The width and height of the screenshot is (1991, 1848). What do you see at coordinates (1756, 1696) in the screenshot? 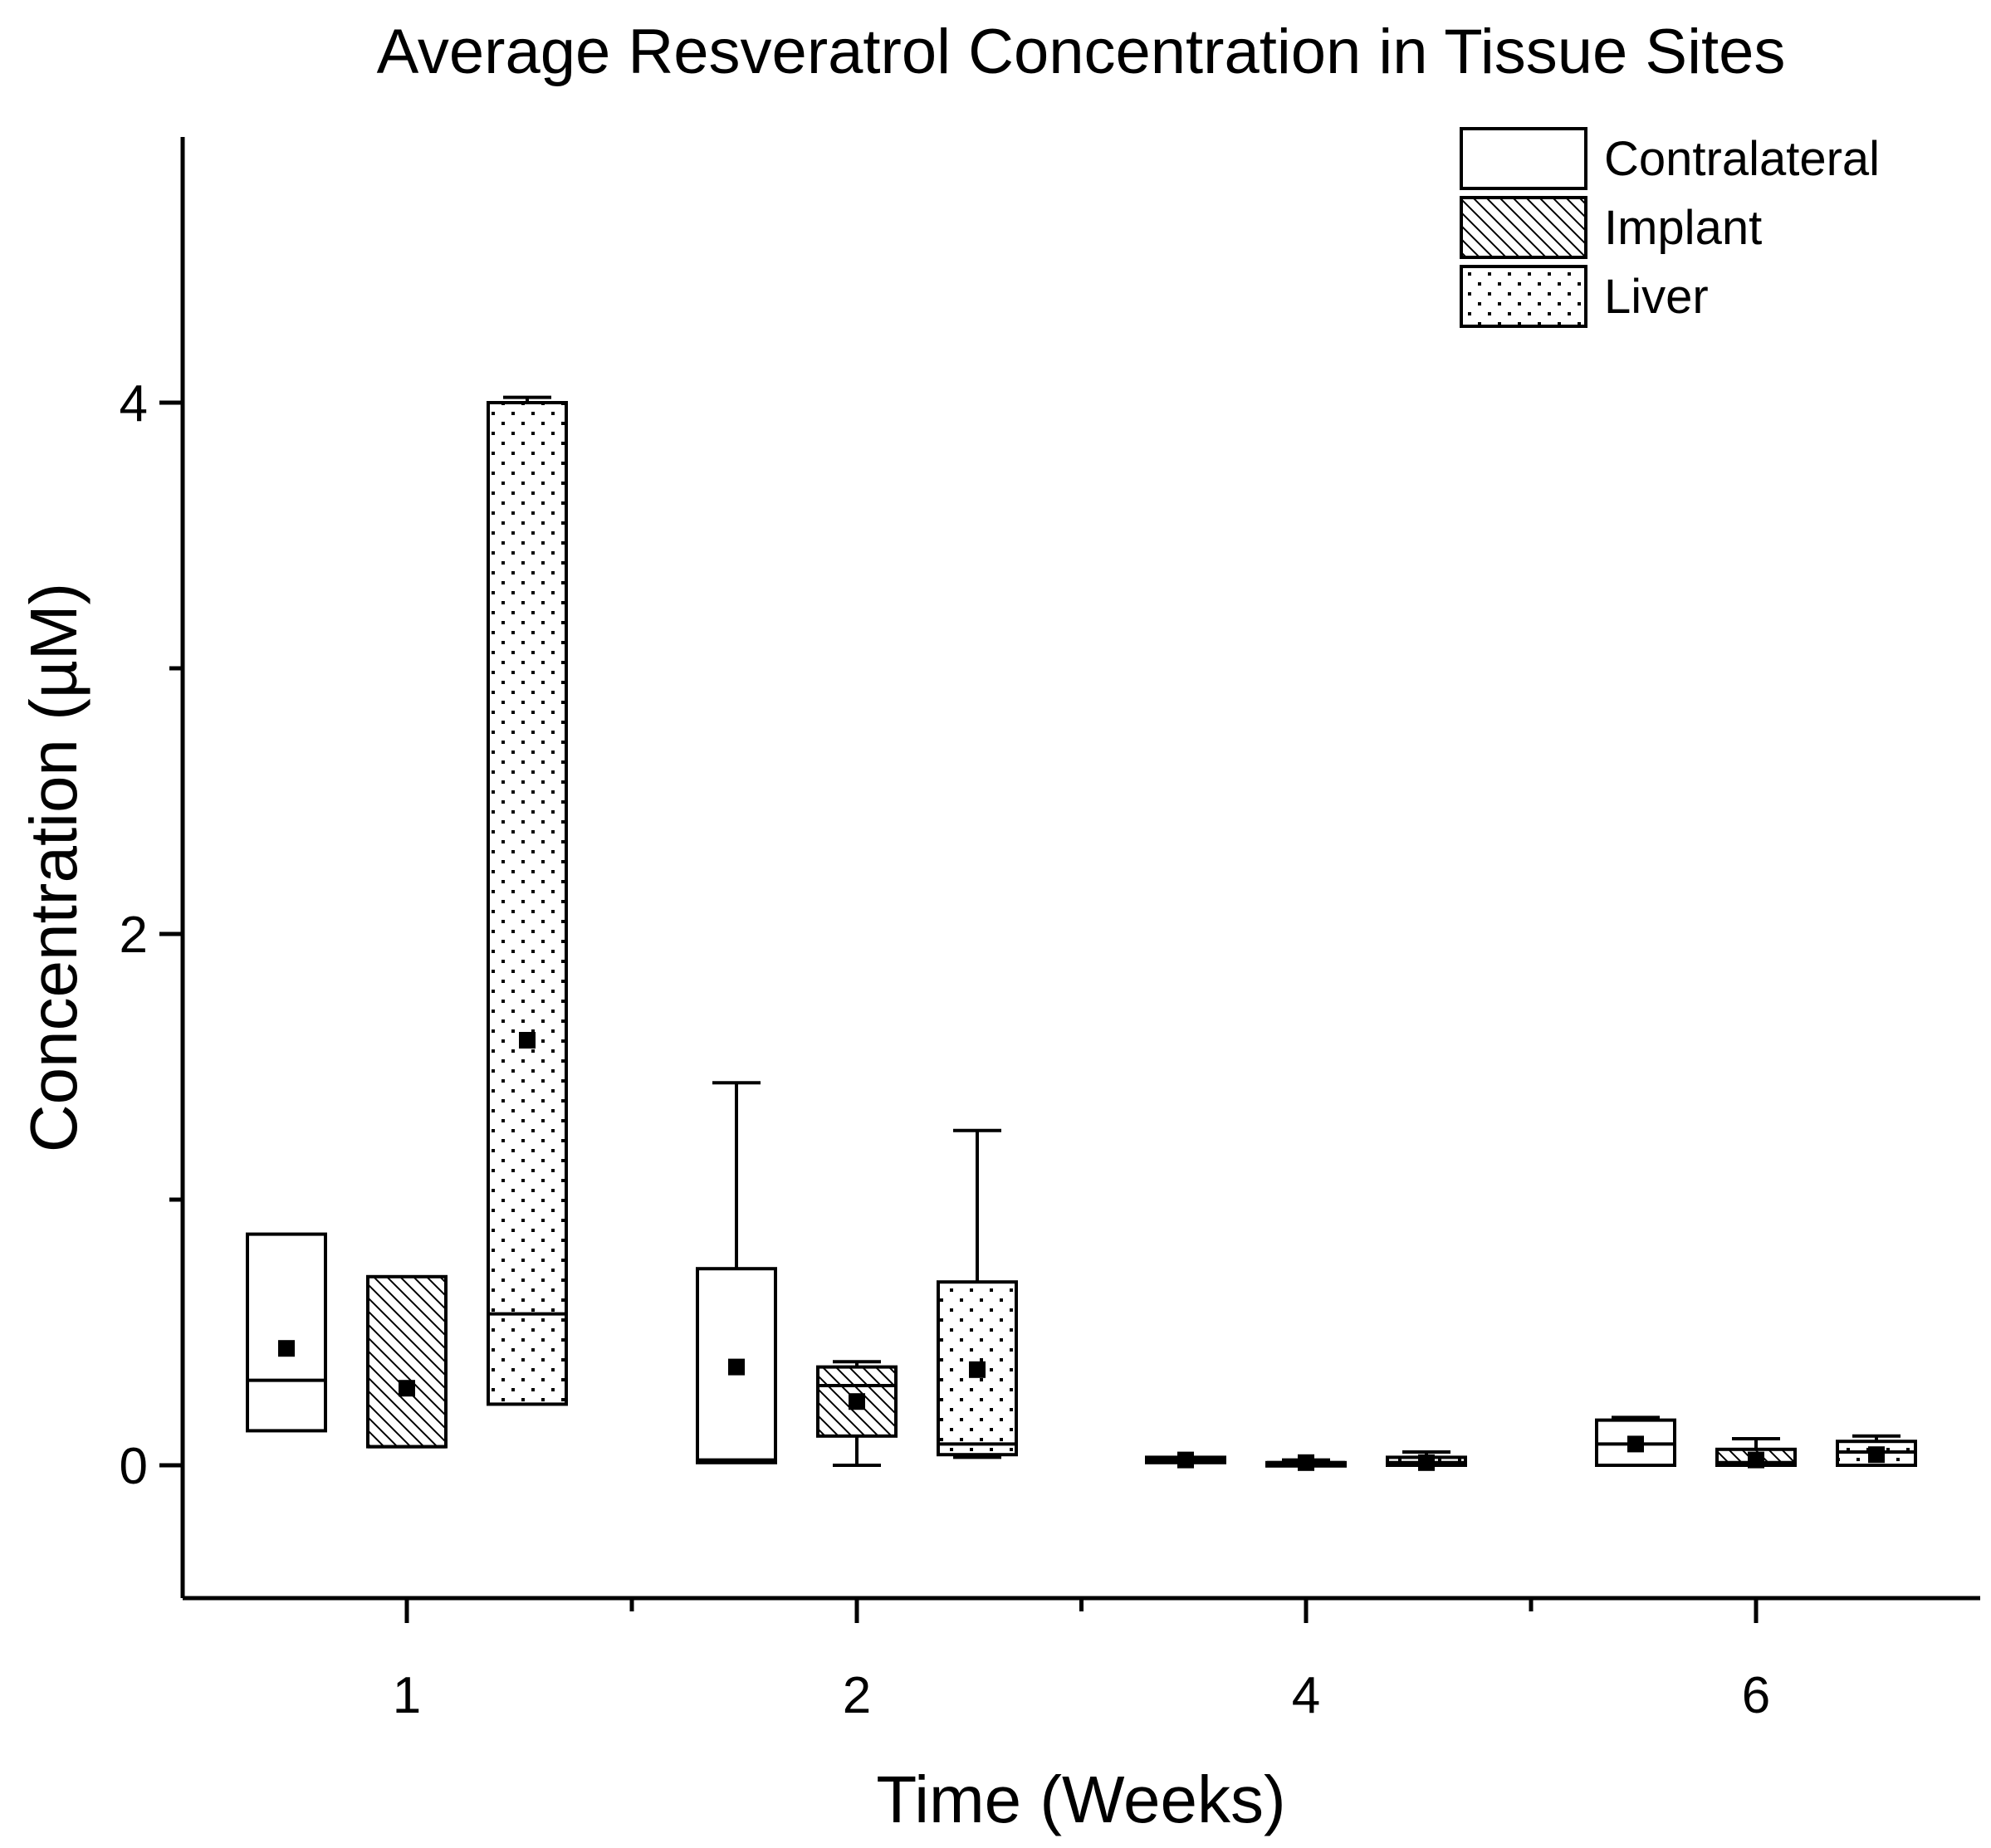
I see `x-tick-label: 6` at bounding box center [1756, 1696].